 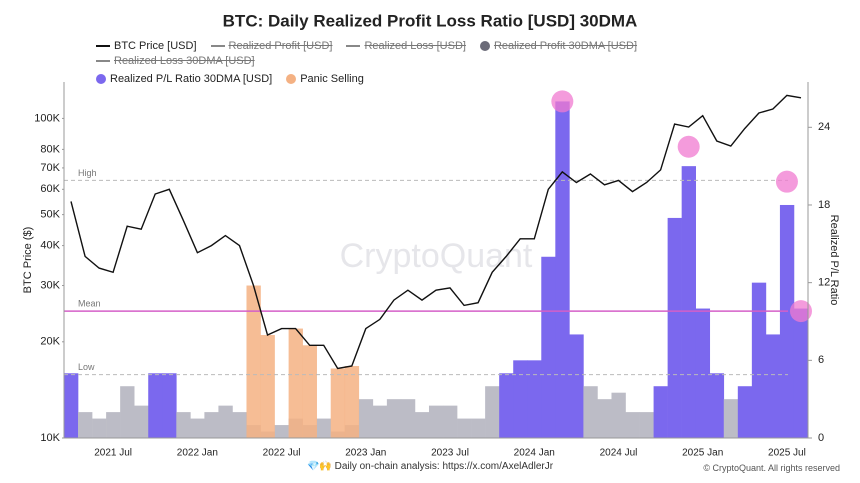 What do you see at coordinates (834, 260) in the screenshot?
I see `y2-axis-title: Realized P/L Ratio` at bounding box center [834, 260].